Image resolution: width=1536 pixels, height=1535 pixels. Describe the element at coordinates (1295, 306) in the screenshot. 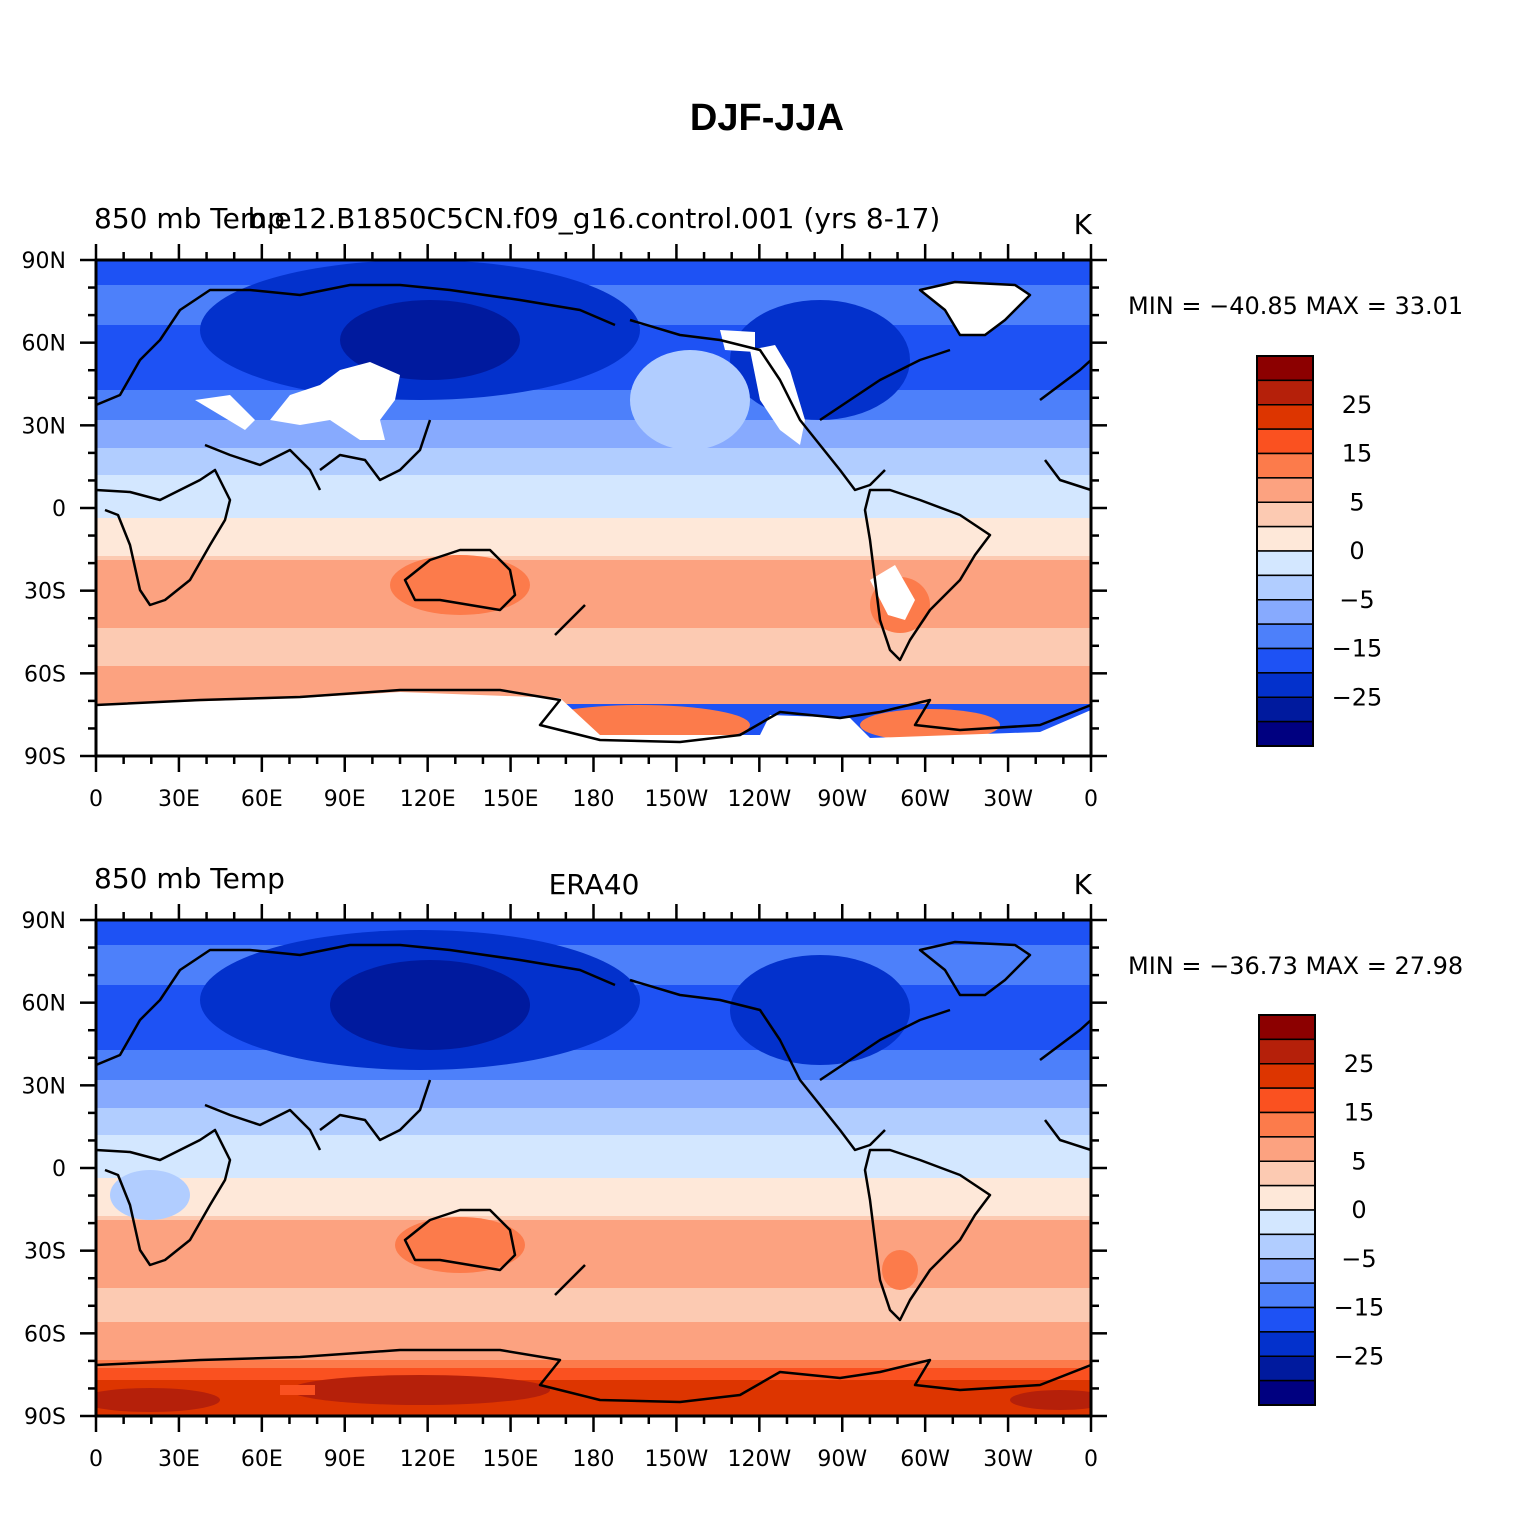

I see `min-max-label: MIN = −40.85 MAX = 33.01` at that location.